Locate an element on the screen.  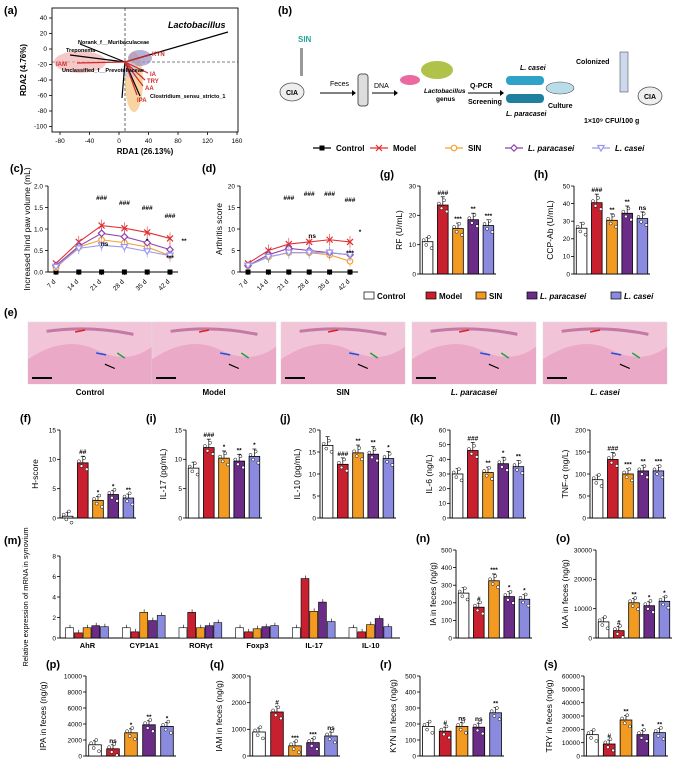
rda-label-lactobacillus: Lactobacillus is located at coordinates (197, 25).